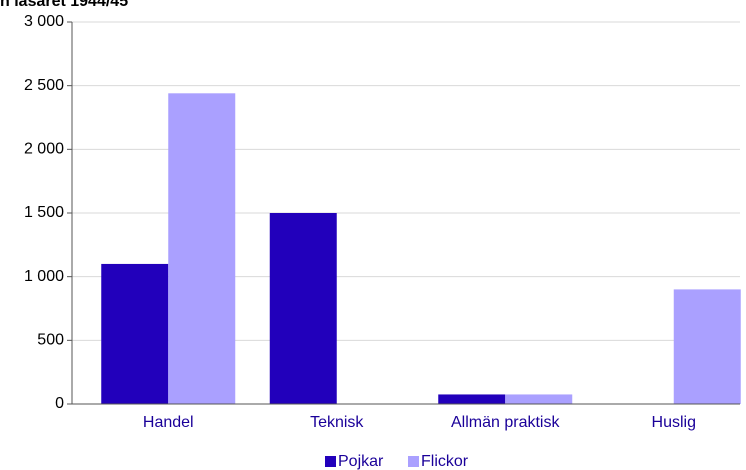 Image resolution: width=746 pixels, height=470 pixels. What do you see at coordinates (44, 85) in the screenshot?
I see `y-tick-label: 2 500` at bounding box center [44, 85].